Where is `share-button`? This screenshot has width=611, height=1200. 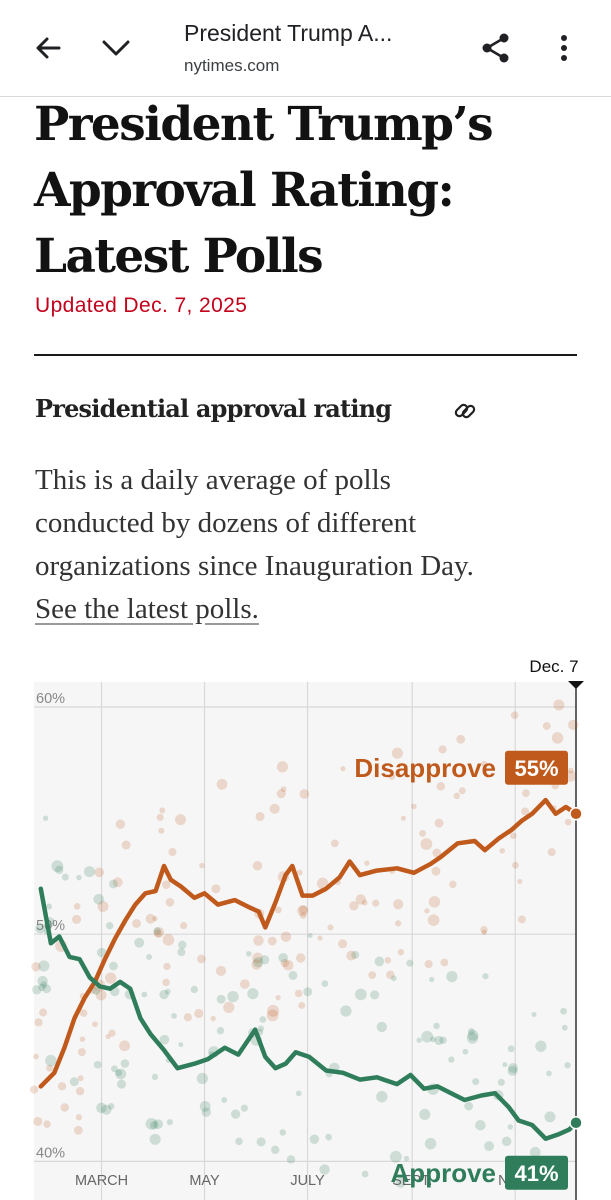
share-button is located at coordinates (496, 48).